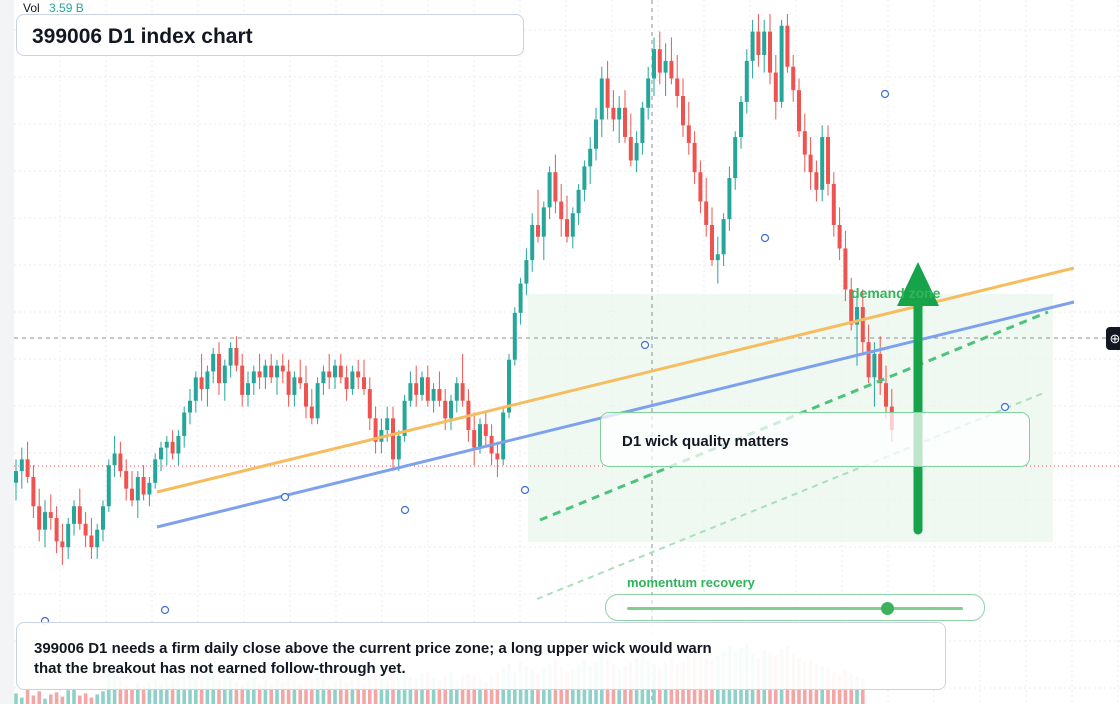  What do you see at coordinates (896, 293) in the screenshot?
I see `demand-zone-label: demand zone` at bounding box center [896, 293].